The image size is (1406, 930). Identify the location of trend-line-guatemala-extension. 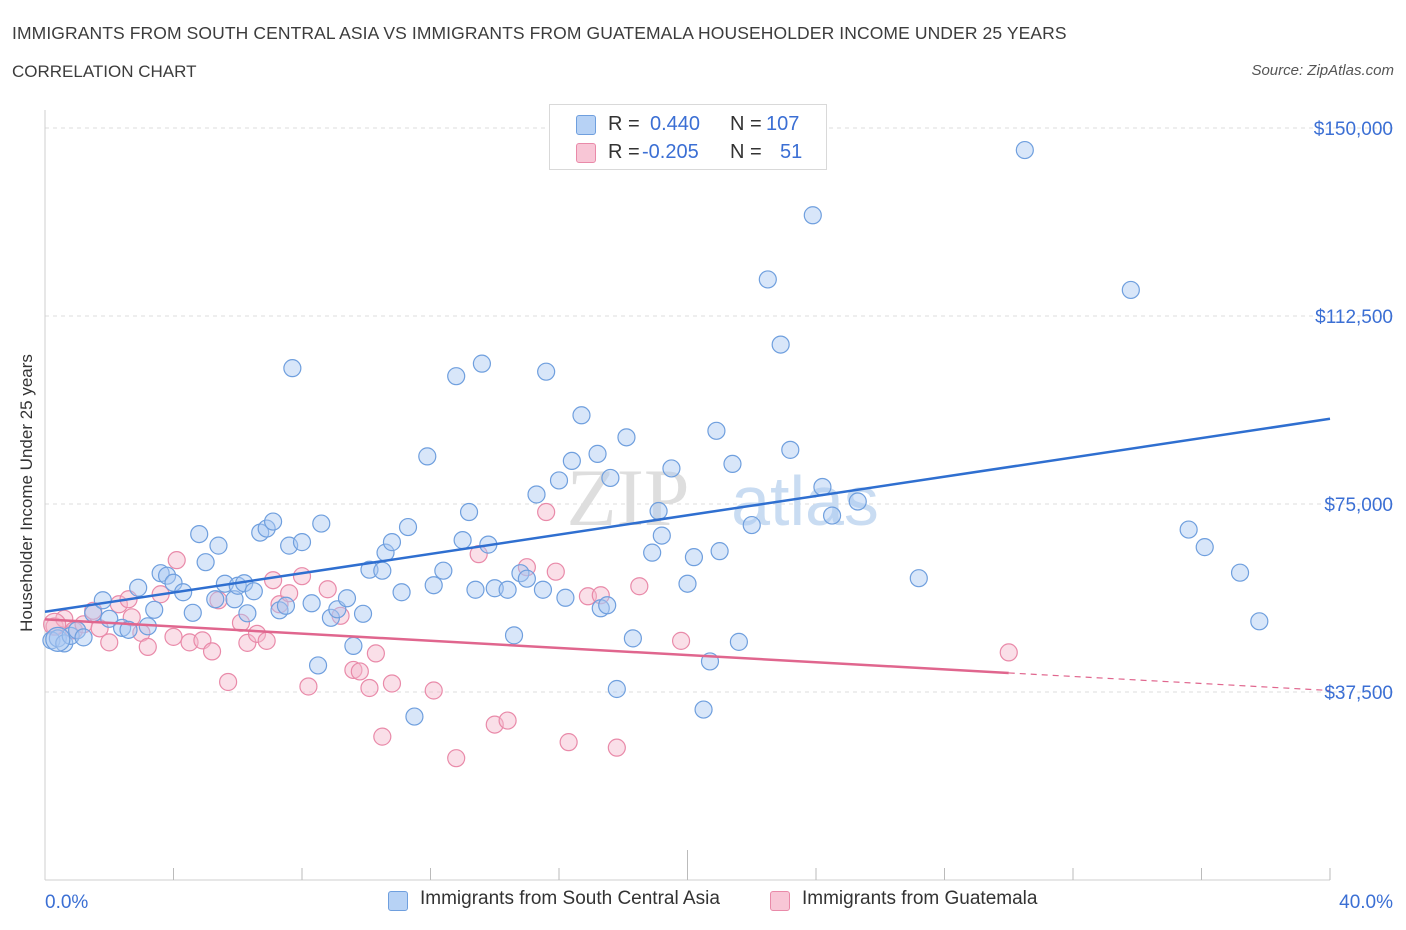
(1169, 682).